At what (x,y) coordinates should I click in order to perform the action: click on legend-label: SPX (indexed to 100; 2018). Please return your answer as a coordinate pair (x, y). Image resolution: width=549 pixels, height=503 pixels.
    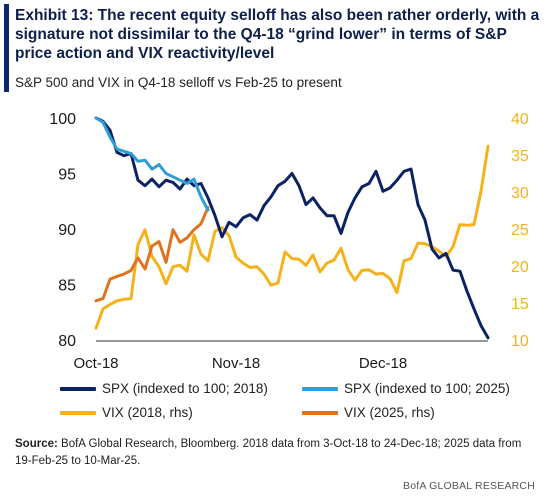
    Looking at the image, I should click on (185, 388).